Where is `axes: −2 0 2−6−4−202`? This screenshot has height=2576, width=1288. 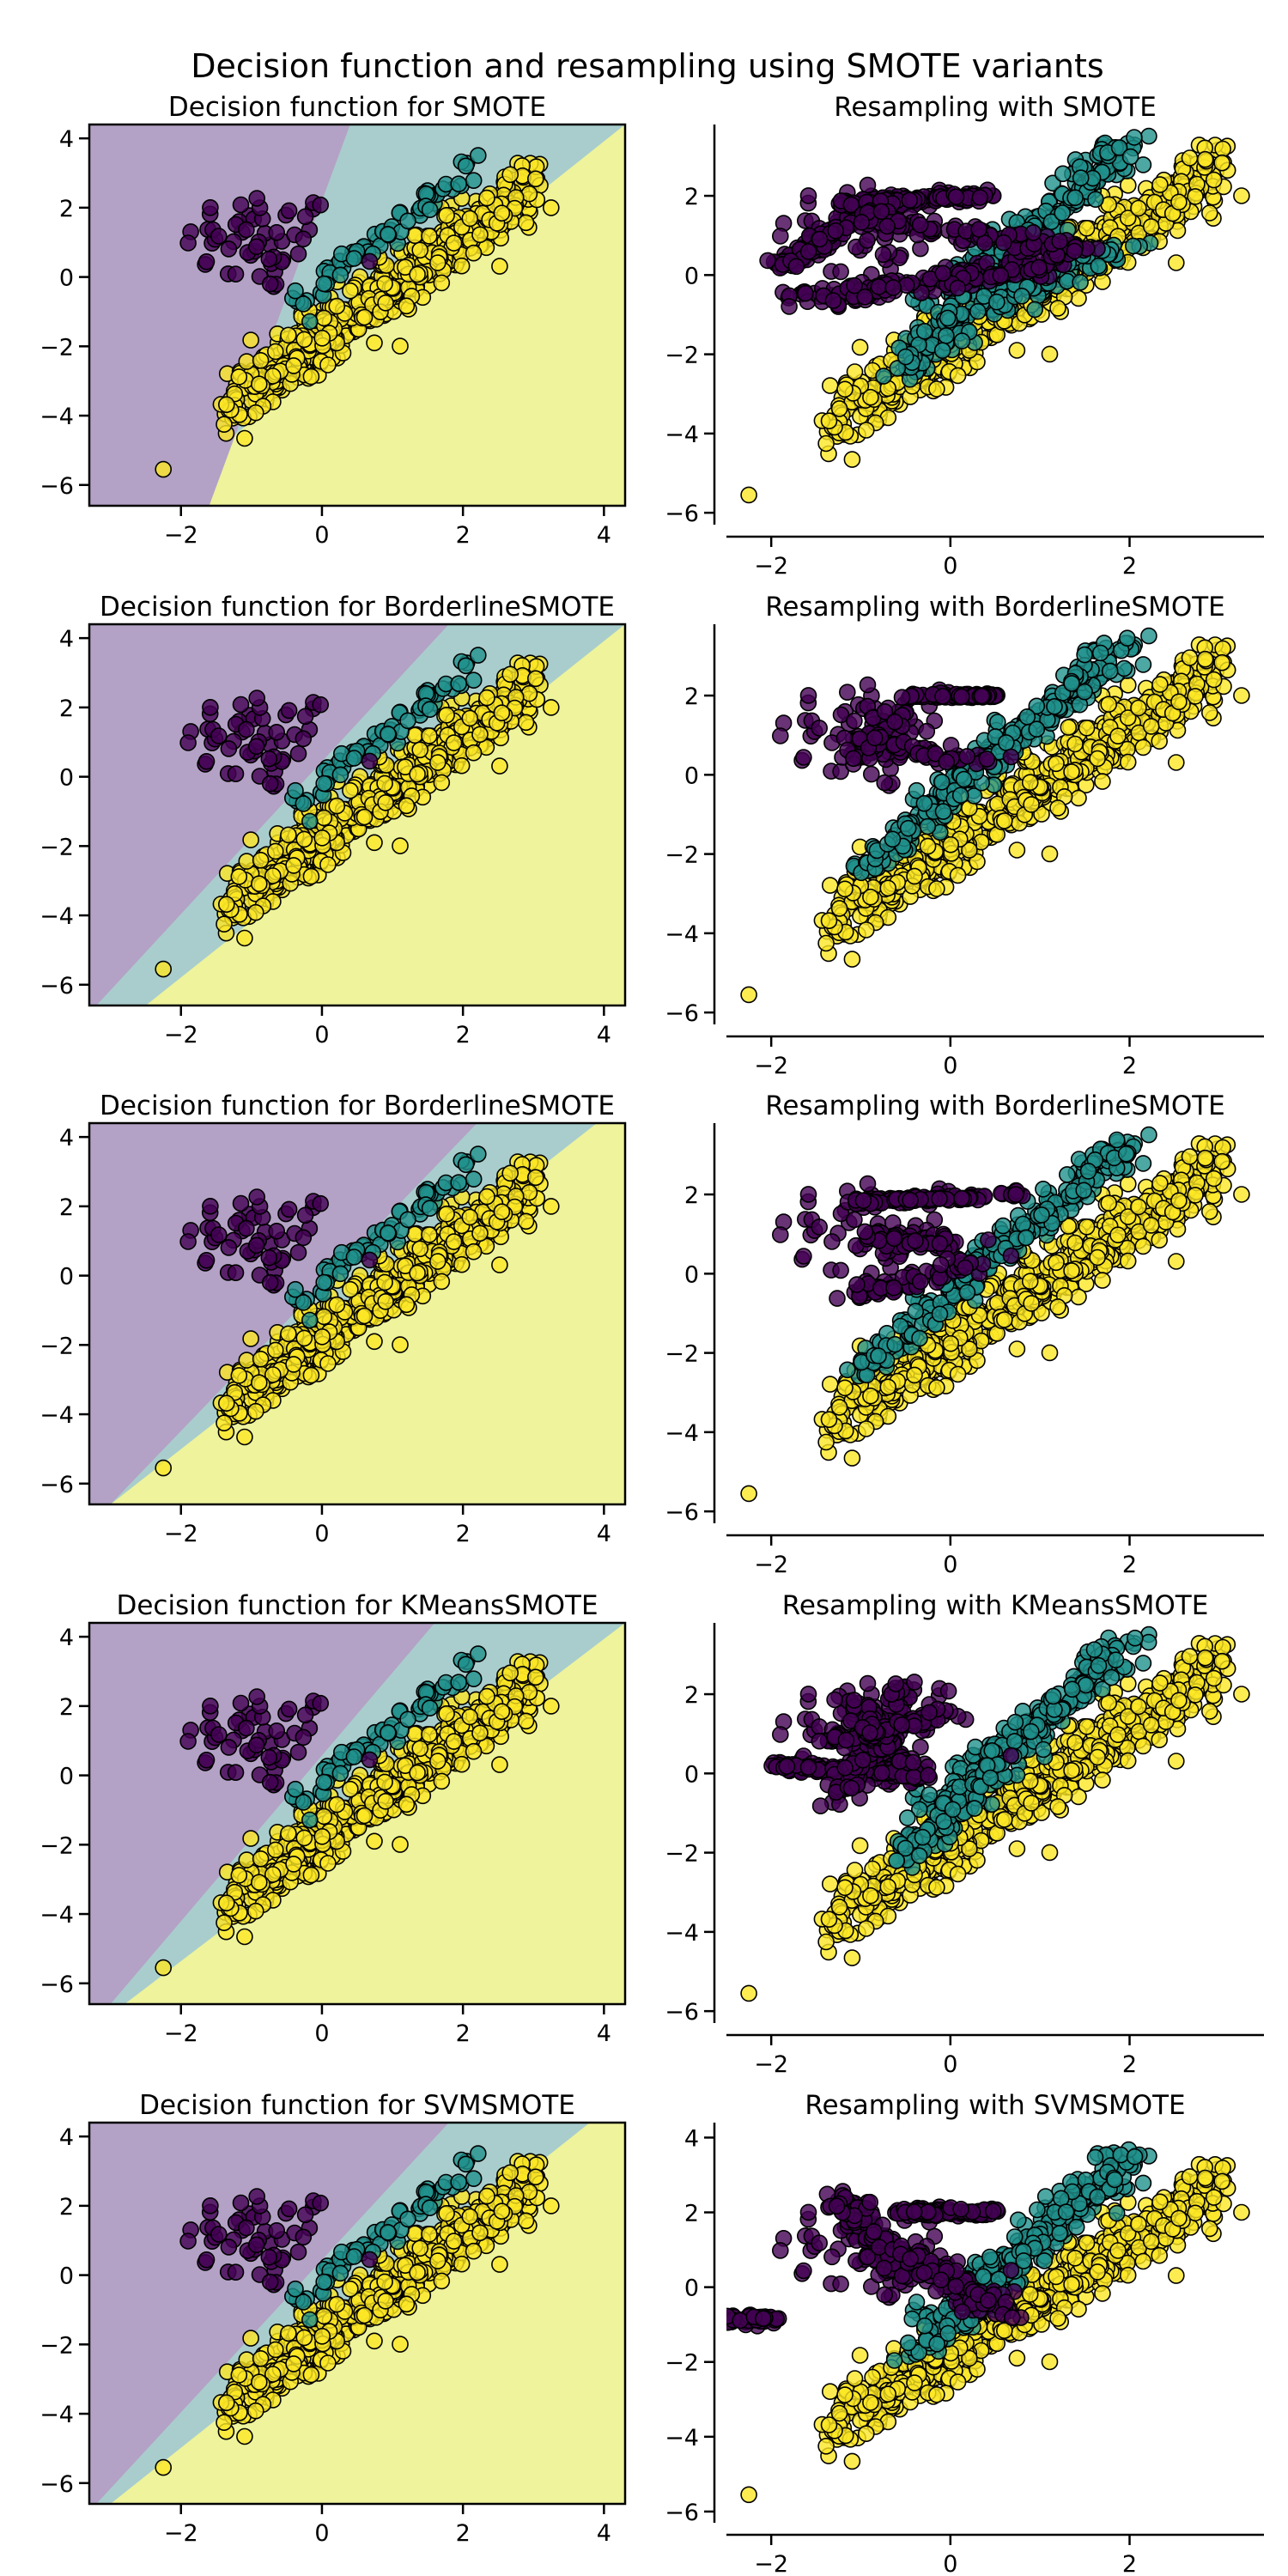 axes: −2 0 2−6−4−202 is located at coordinates (965, 353).